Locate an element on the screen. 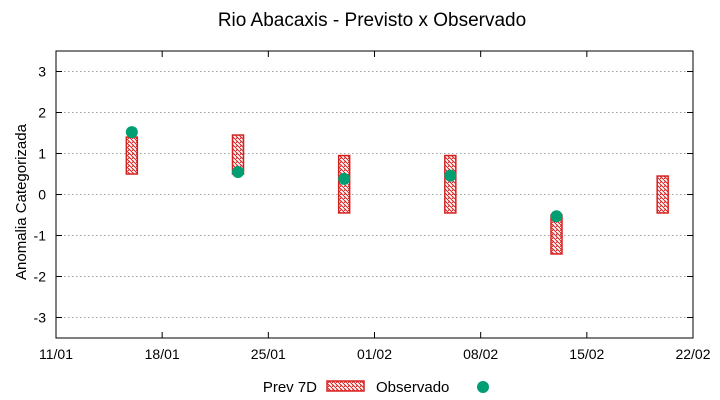 This screenshot has width=720, height=400. y-tick-label: -3 is located at coordinates (40, 318).